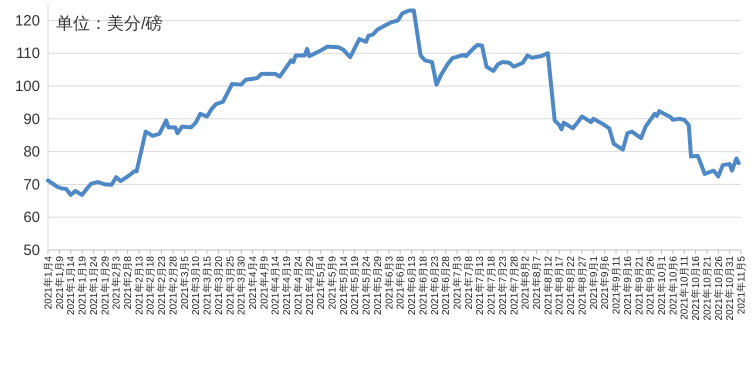  What do you see at coordinates (230, 285) in the screenshot?
I see `x-tick-label: 2021年3月25` at bounding box center [230, 285].